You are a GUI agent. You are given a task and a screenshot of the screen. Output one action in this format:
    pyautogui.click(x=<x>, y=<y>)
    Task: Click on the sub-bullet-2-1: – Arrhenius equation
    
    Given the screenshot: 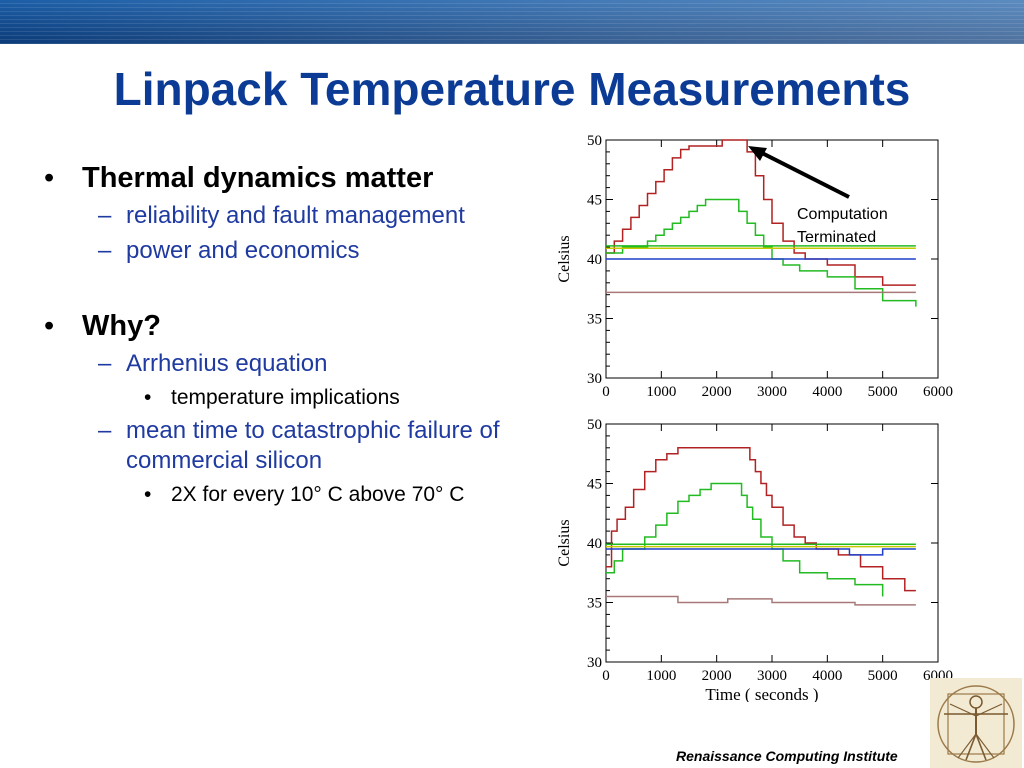 What is the action you would take?
    pyautogui.click(x=300, y=364)
    